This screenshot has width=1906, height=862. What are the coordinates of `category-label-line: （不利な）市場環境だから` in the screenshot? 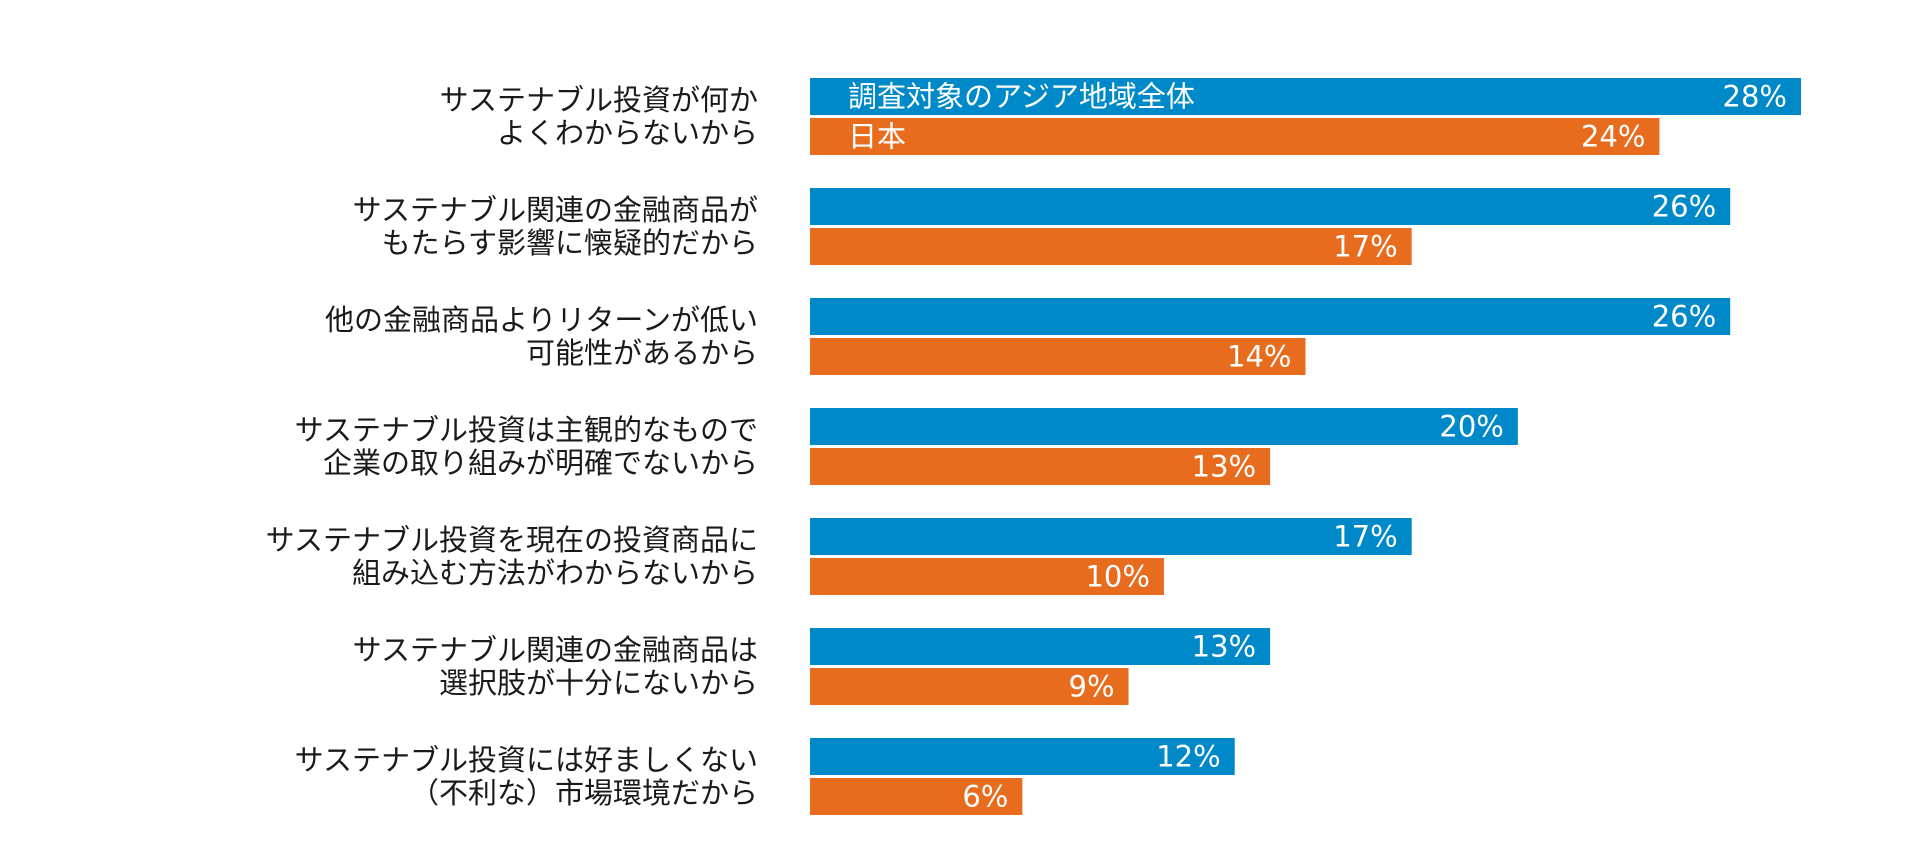 It's located at (584, 793).